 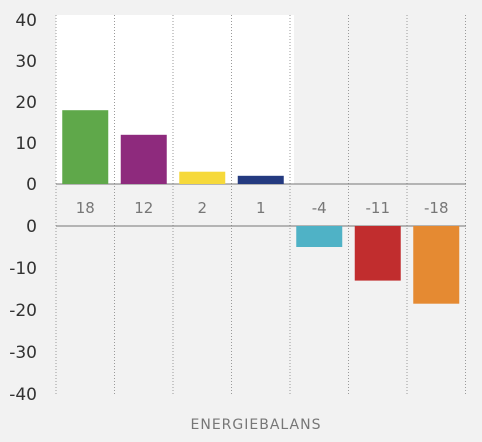 What do you see at coordinates (23, 395) in the screenshot?
I see `y-tick-label: -40` at bounding box center [23, 395].